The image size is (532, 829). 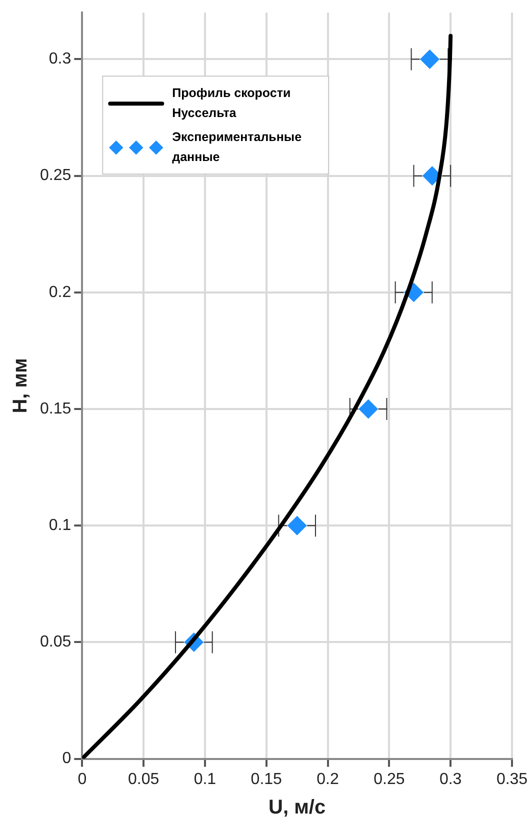 I want to click on legend-label: Экспериментальные данные, so click(x=237, y=147).